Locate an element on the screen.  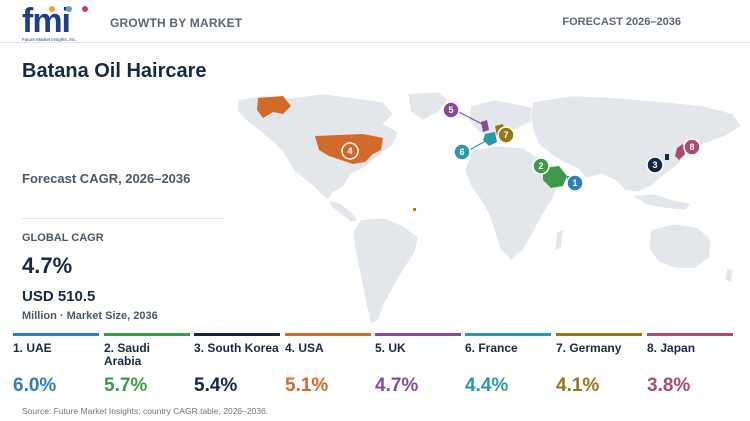
france-region is located at coordinates (490, 139).